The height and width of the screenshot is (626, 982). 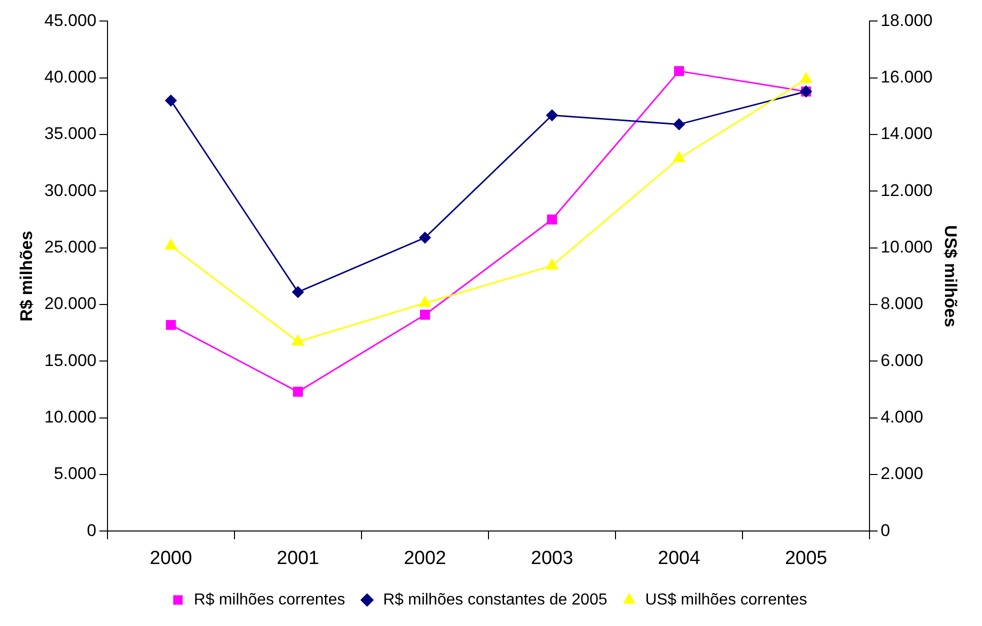 I want to click on x-tick-label: 2005, so click(x=806, y=558).